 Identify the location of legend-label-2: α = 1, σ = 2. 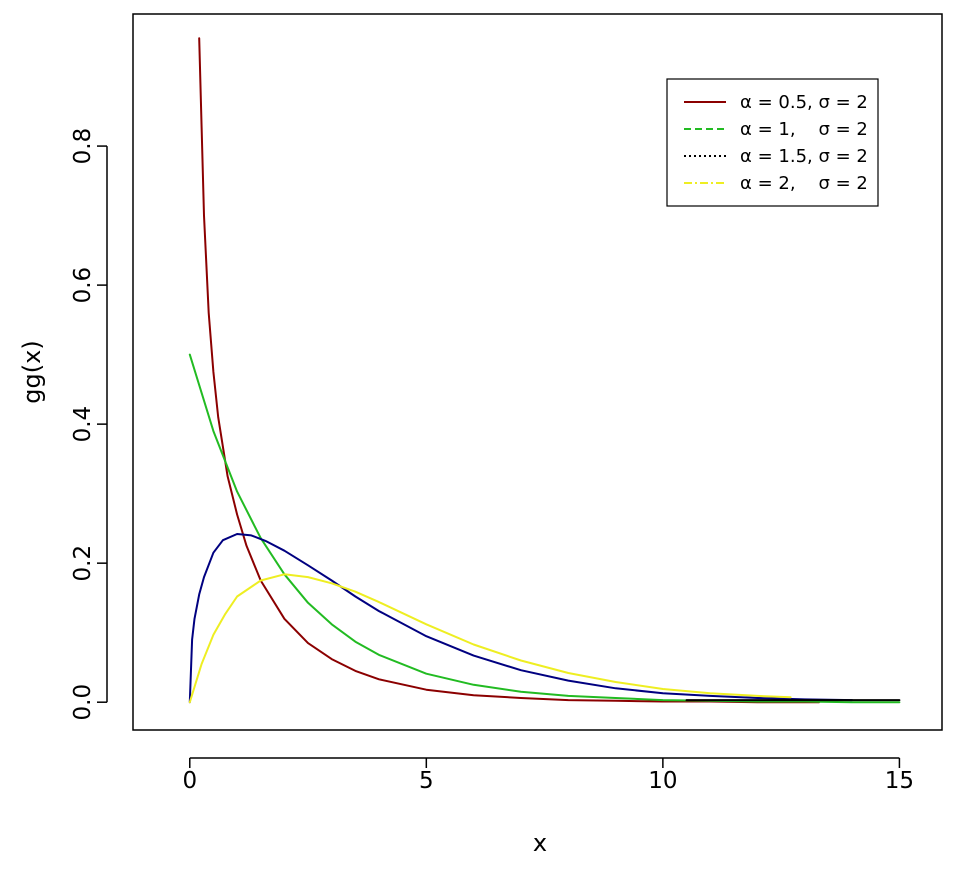
(804, 129).